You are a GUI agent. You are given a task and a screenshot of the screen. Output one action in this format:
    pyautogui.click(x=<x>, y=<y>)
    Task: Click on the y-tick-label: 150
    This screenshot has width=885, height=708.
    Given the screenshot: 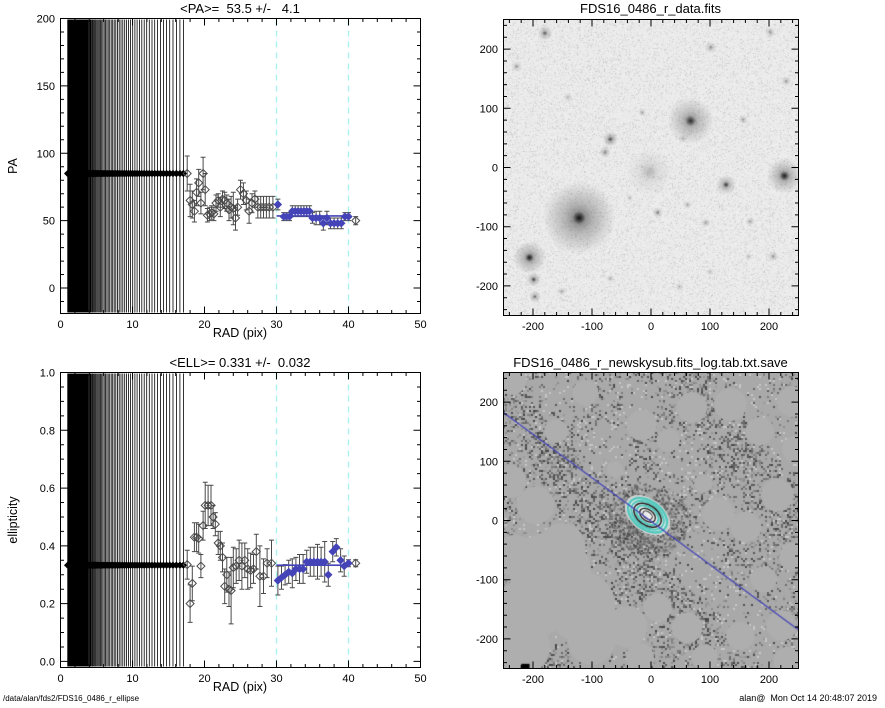 What is the action you would take?
    pyautogui.click(x=46, y=87)
    